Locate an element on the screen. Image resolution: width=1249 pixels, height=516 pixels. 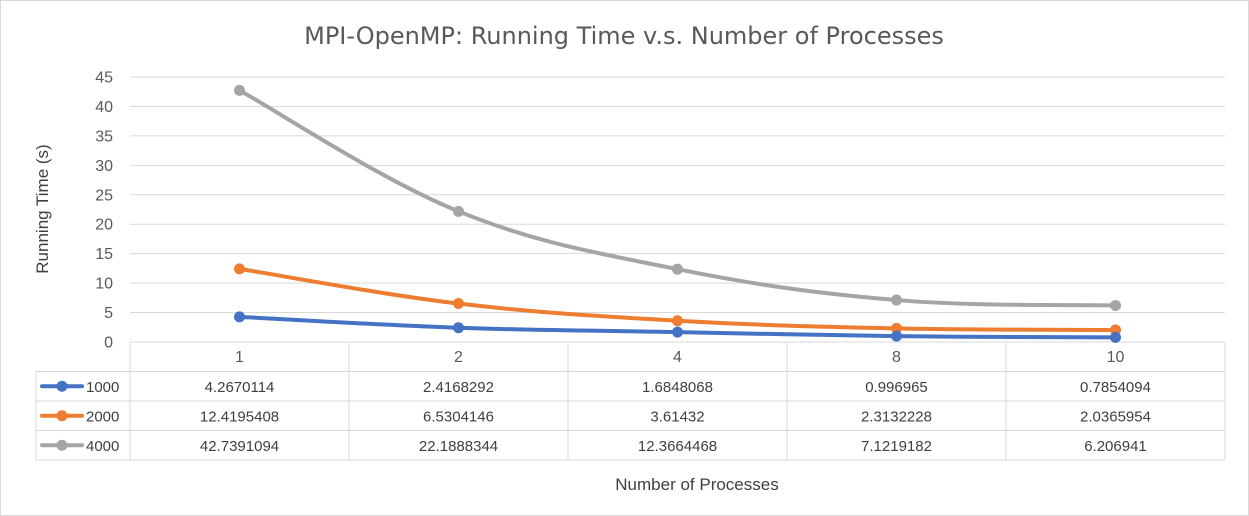
legend-label-4000: 4000 is located at coordinates (102, 446).